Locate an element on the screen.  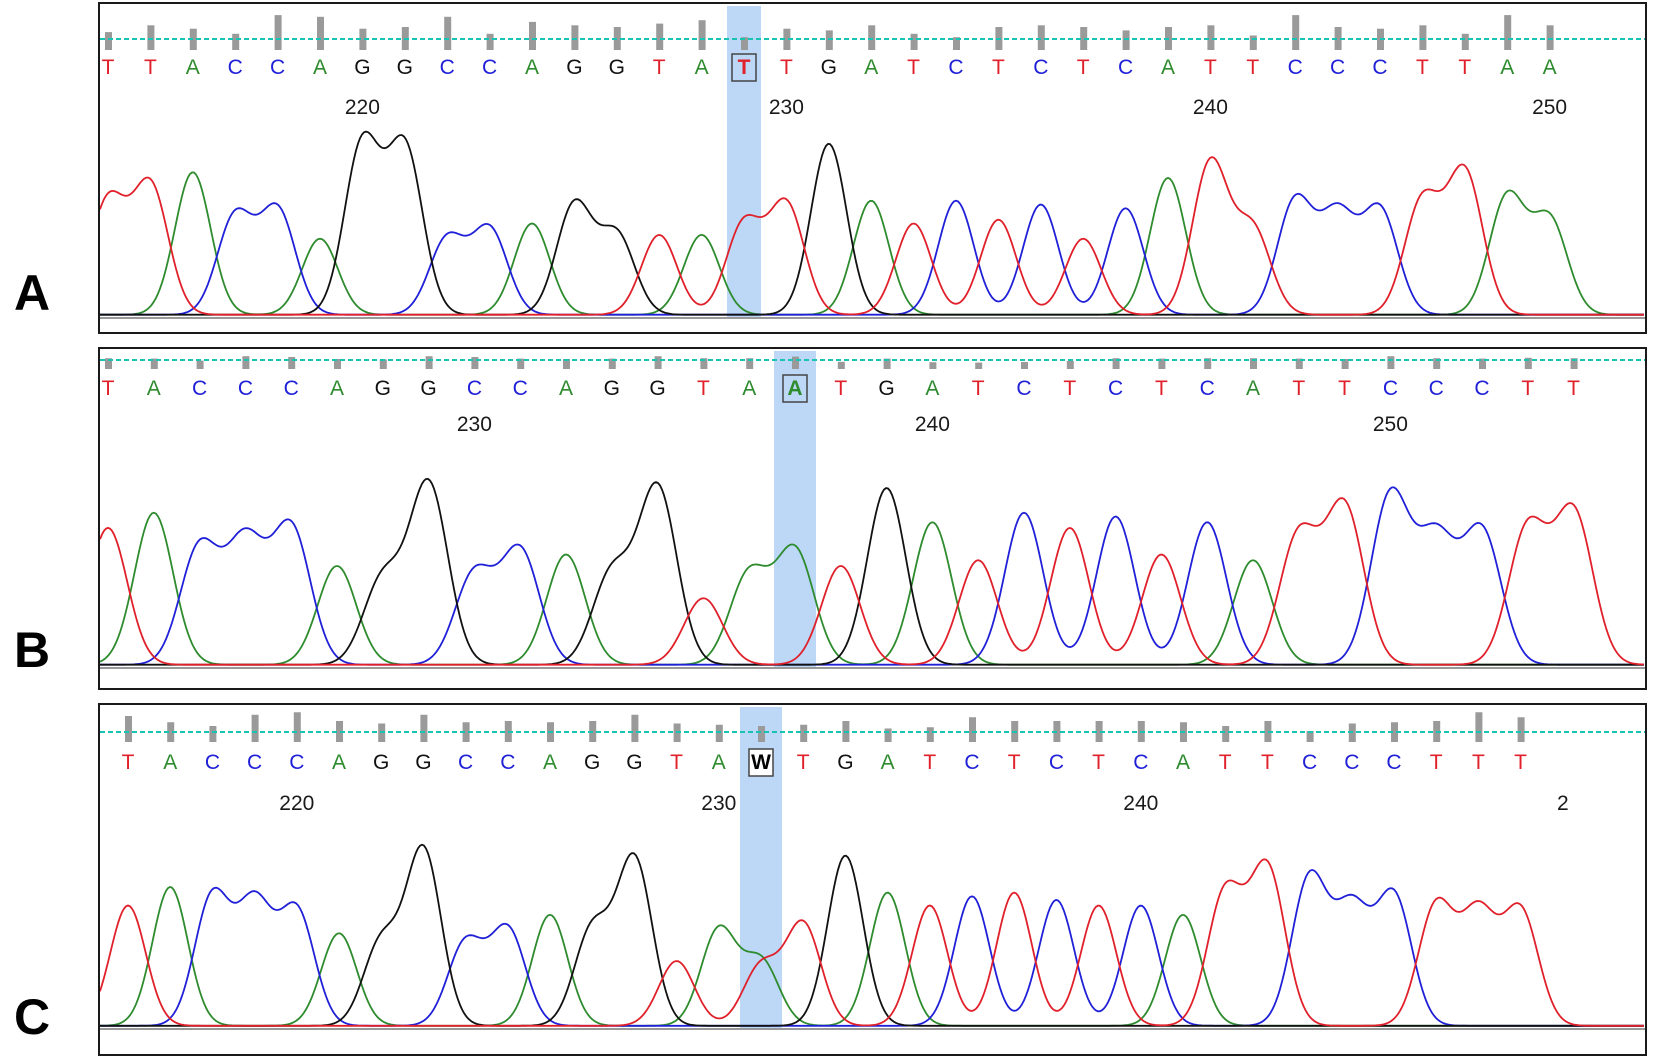
trace-t is located at coordinates (872, 581).